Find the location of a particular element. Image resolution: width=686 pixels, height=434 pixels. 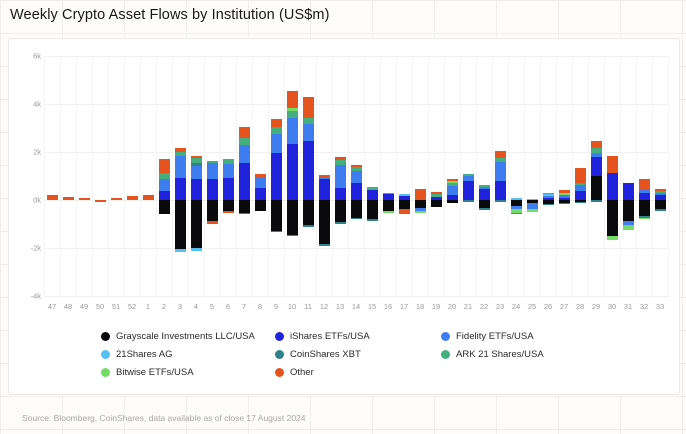

legend-item: Other is located at coordinates (294, 372).